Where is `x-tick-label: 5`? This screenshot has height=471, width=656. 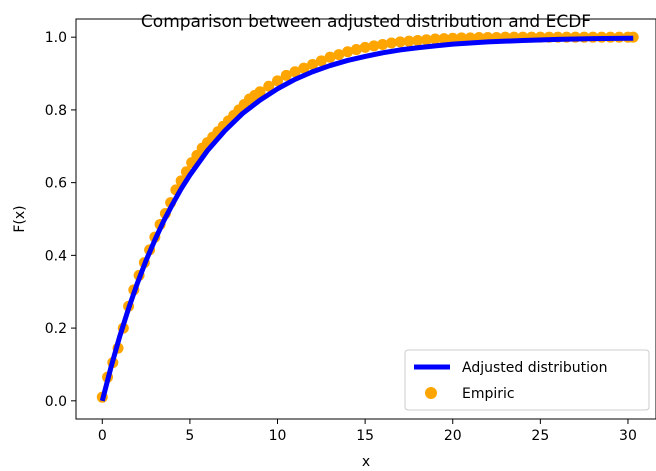 x-tick-label: 5 is located at coordinates (189, 436).